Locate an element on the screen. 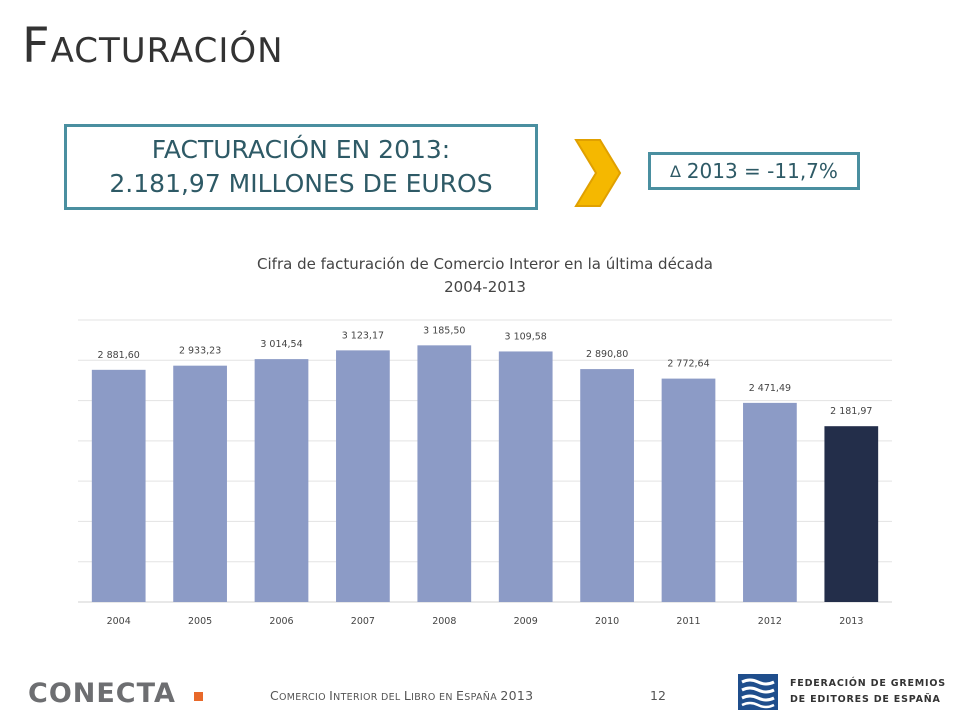 The width and height of the screenshot is (960, 720). data-label-2010: 2 890,80 is located at coordinates (607, 354).